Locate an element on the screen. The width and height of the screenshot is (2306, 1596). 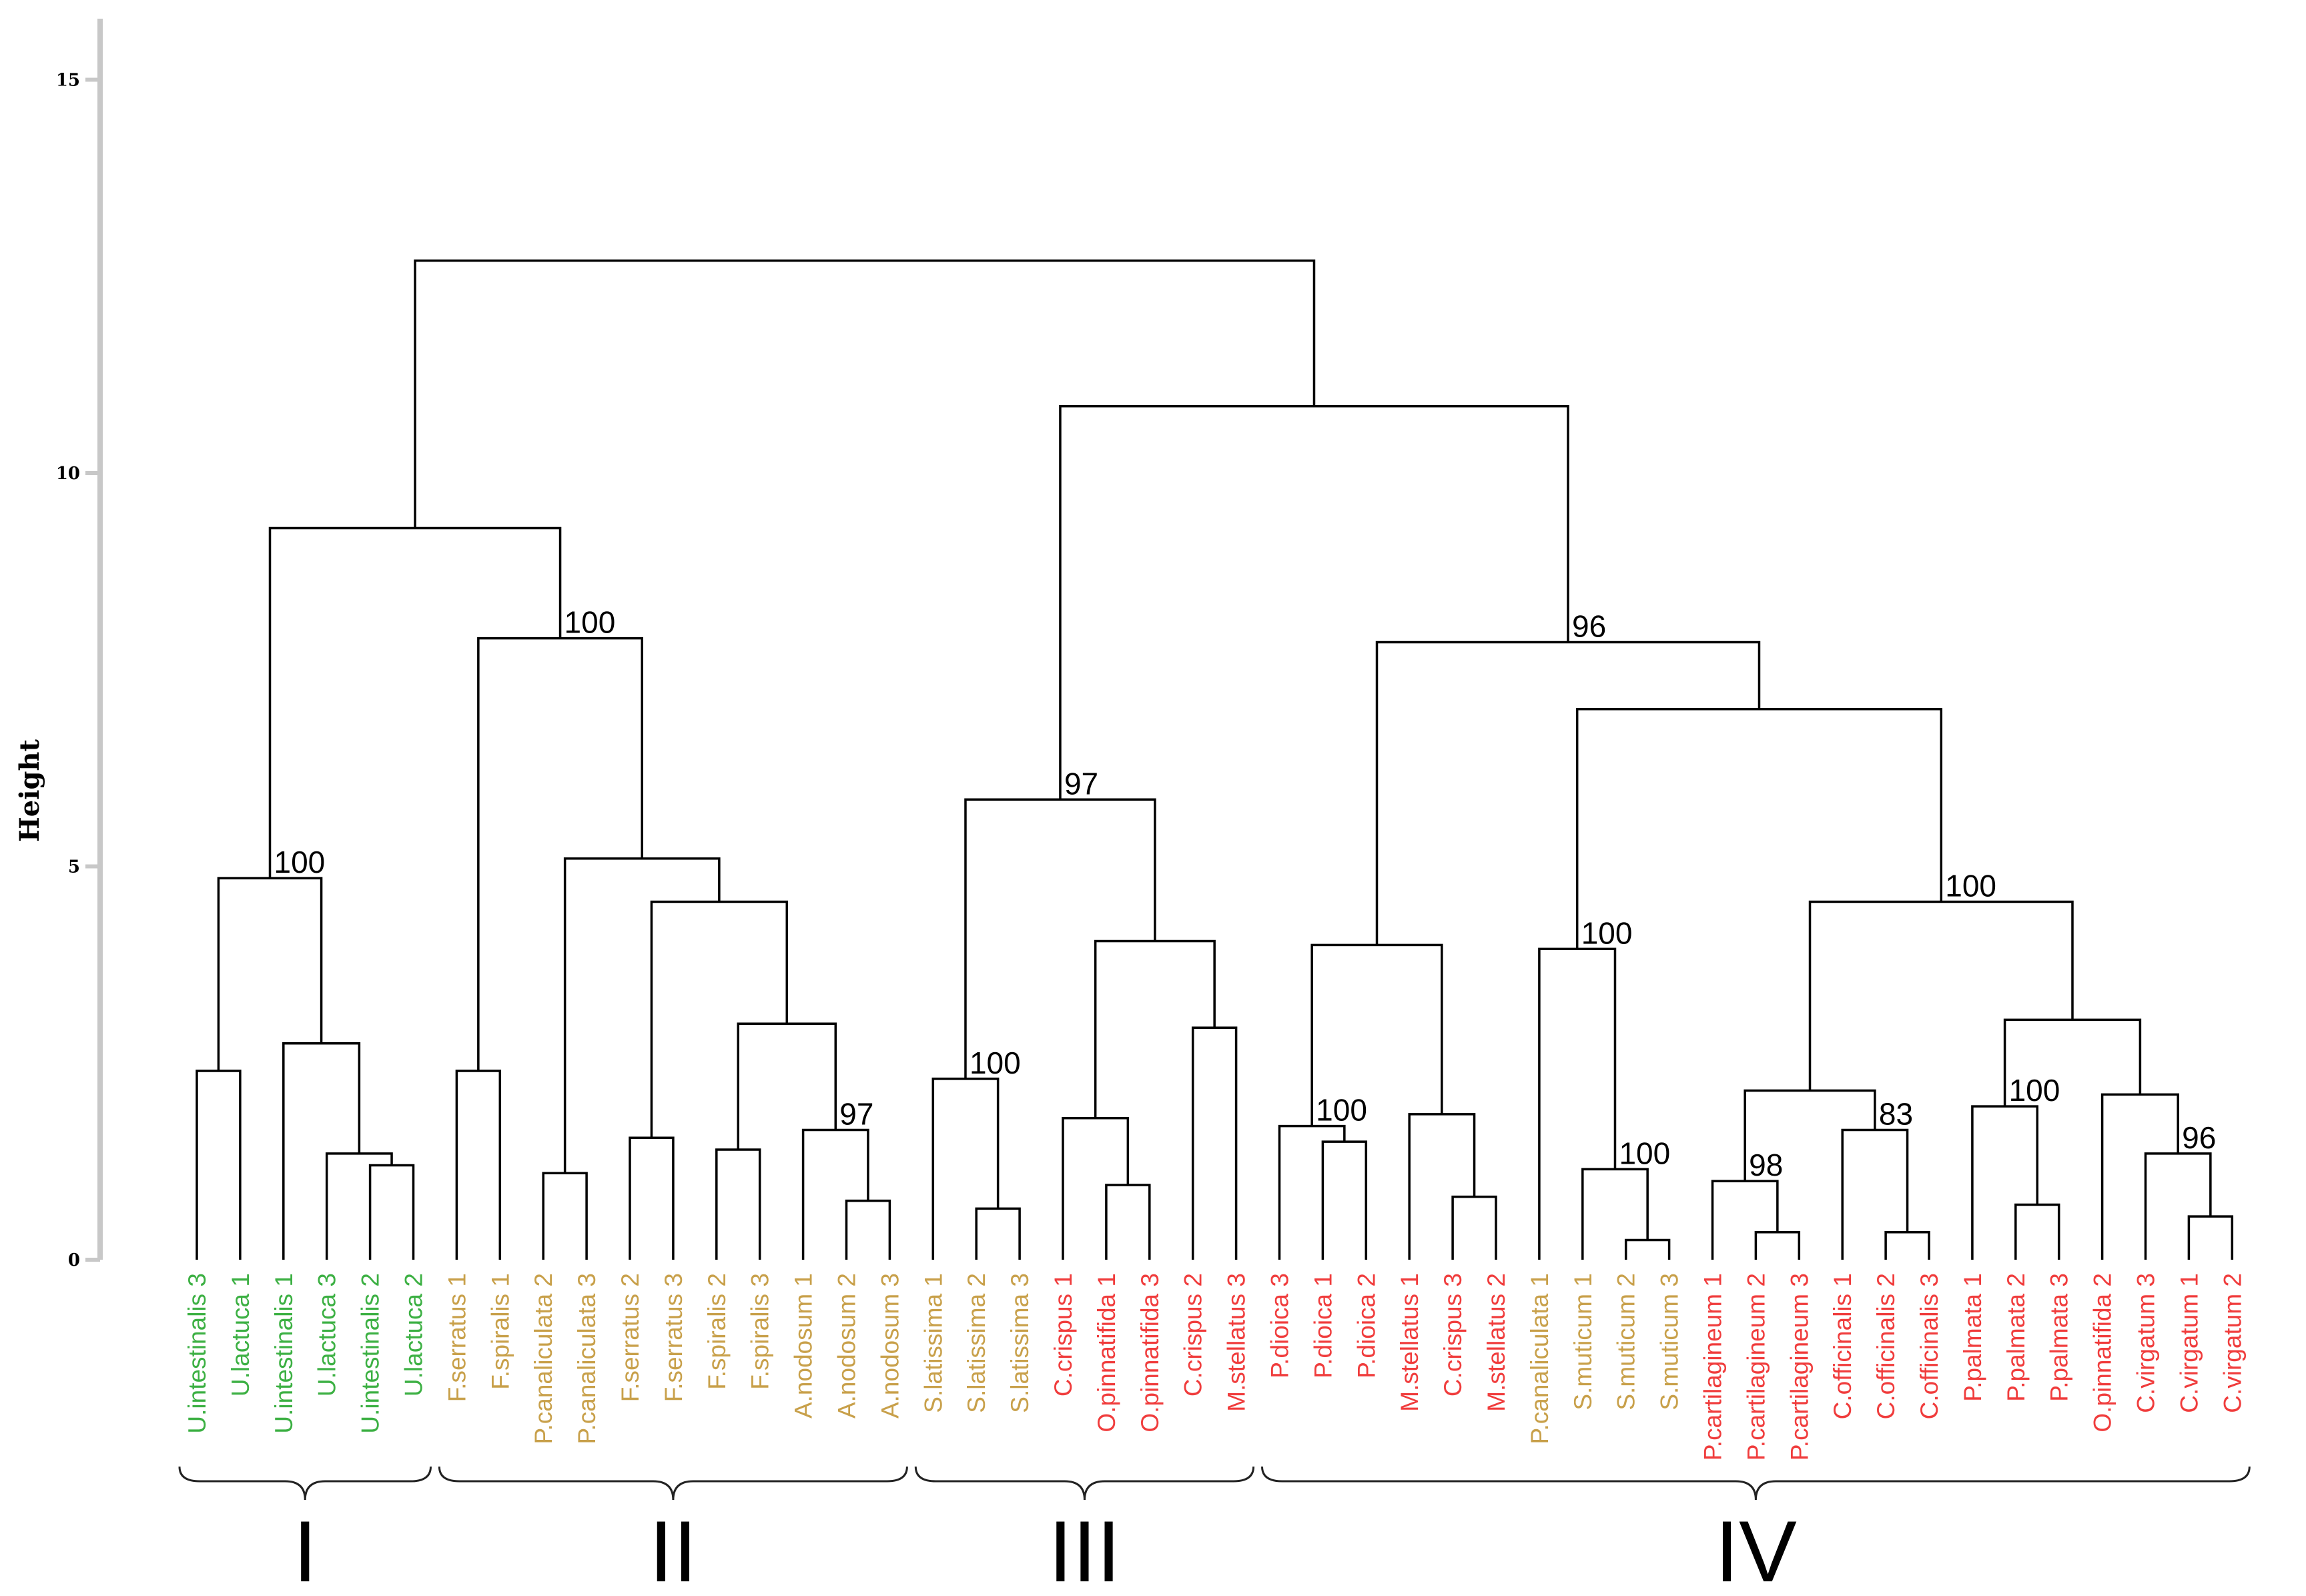
leaf-label: M.stellatus 3 is located at coordinates (1236, 1342).